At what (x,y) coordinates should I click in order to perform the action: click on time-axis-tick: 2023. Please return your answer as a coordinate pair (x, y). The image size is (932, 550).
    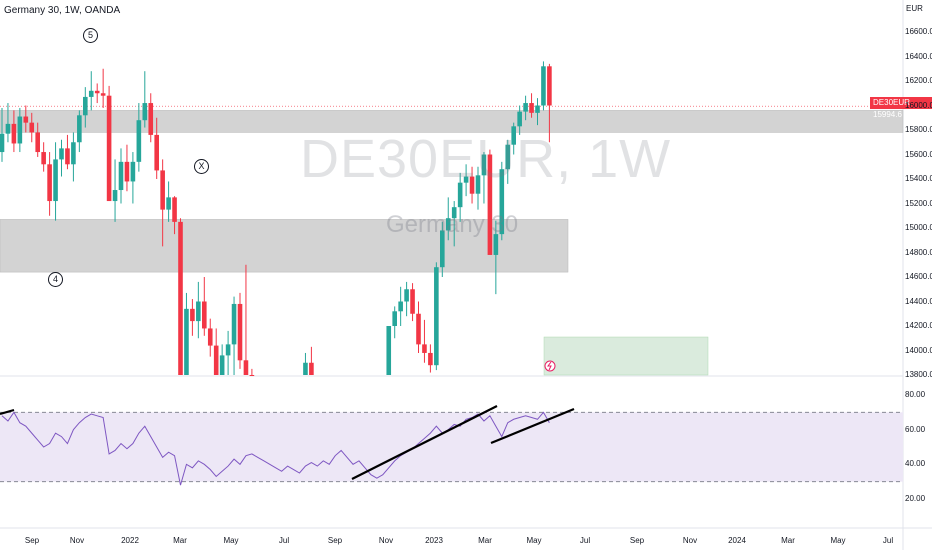
    Looking at the image, I should click on (434, 540).